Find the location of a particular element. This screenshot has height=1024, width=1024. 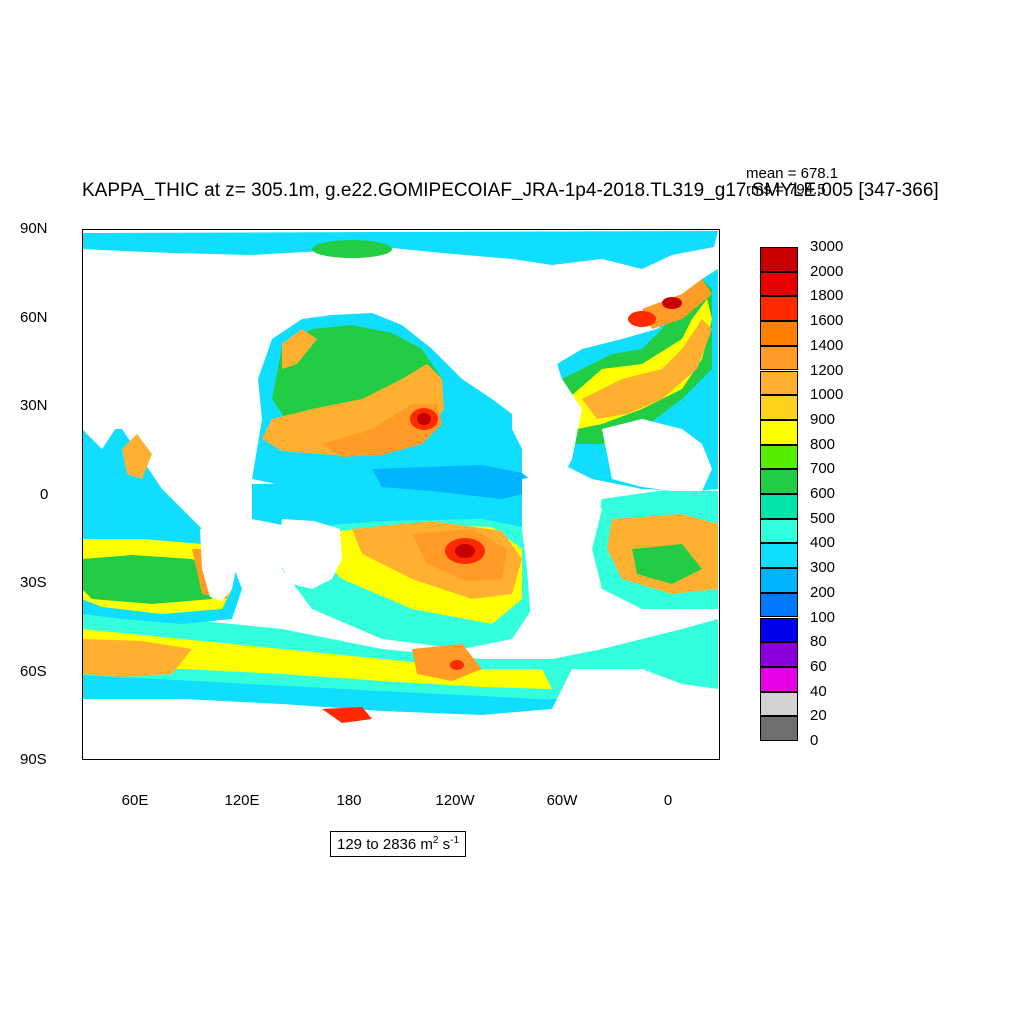

lat-label-0: 0 is located at coordinates (44, 494).